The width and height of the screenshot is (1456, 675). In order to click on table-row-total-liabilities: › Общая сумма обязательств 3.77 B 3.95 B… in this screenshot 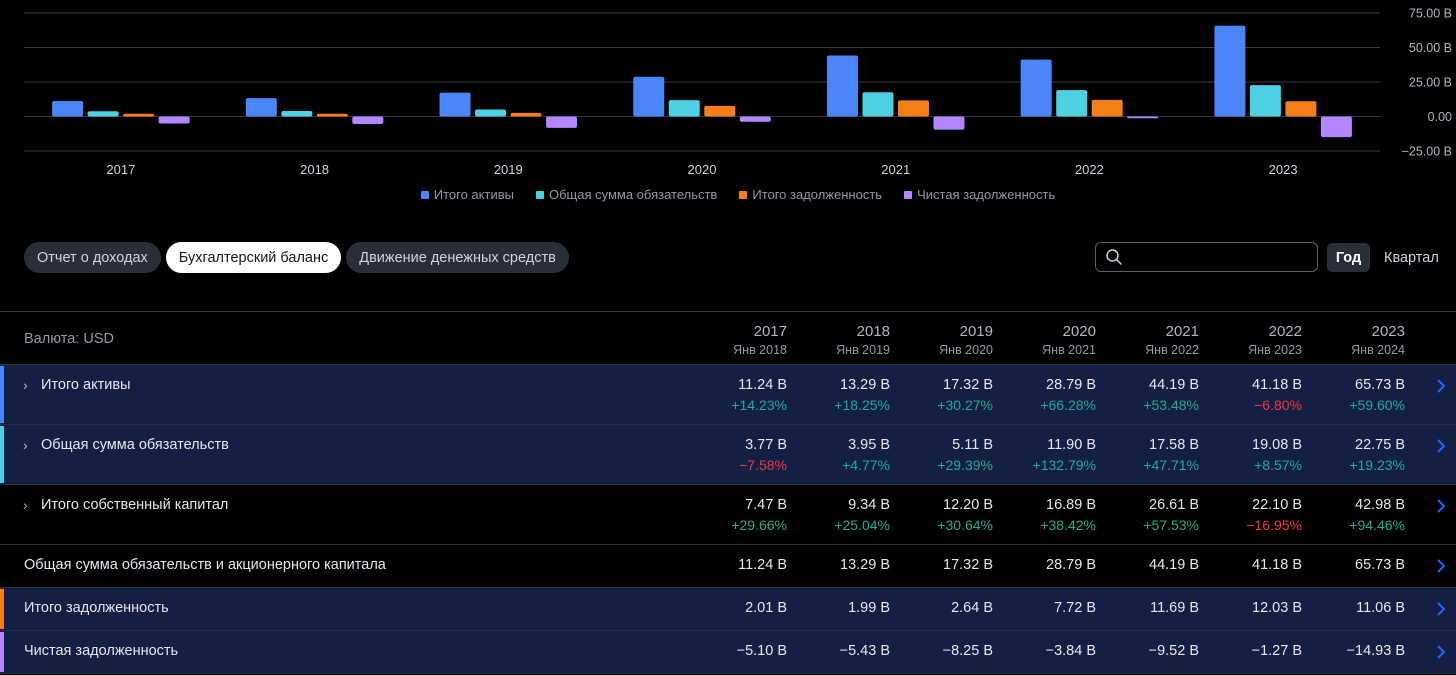, I will do `click(728, 455)`.